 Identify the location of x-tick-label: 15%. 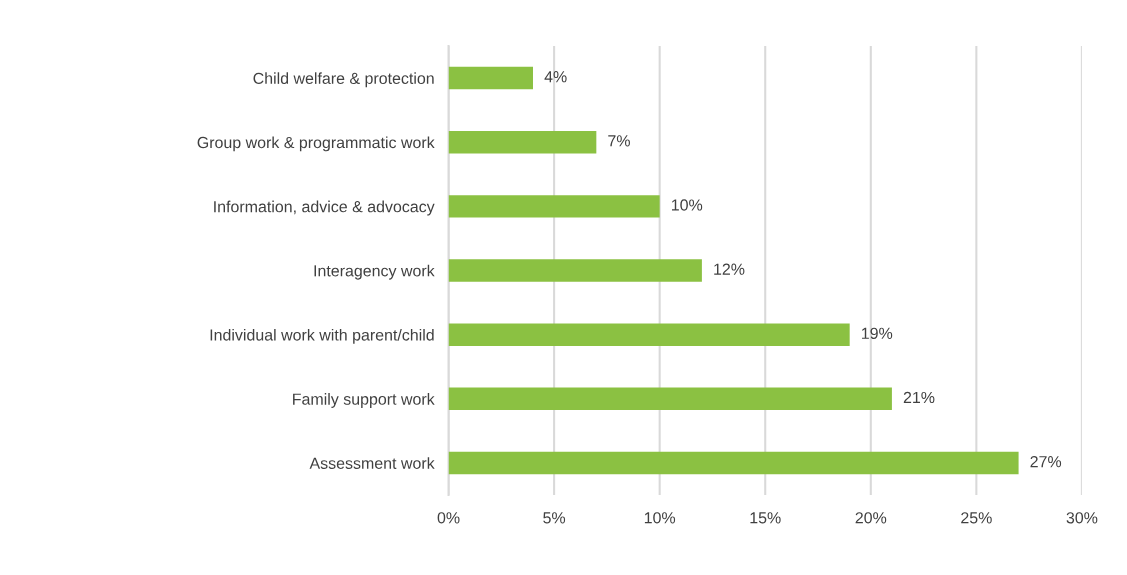
(765, 518).